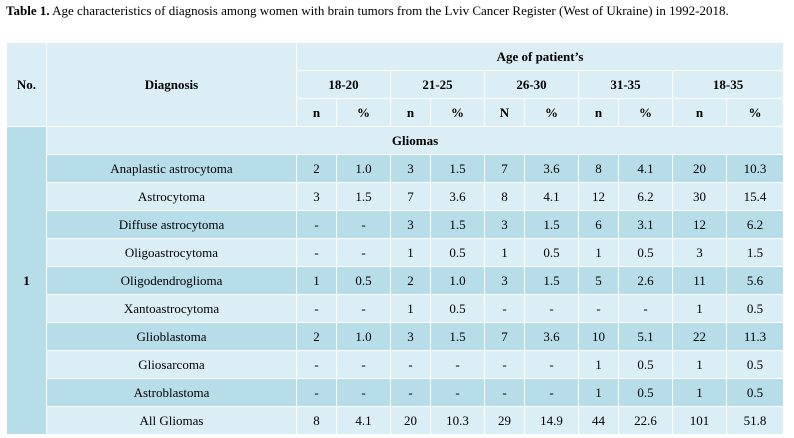 This screenshot has width=794, height=438. Describe the element at coordinates (598, 420) in the screenshot. I see `table-cell: 44` at that location.